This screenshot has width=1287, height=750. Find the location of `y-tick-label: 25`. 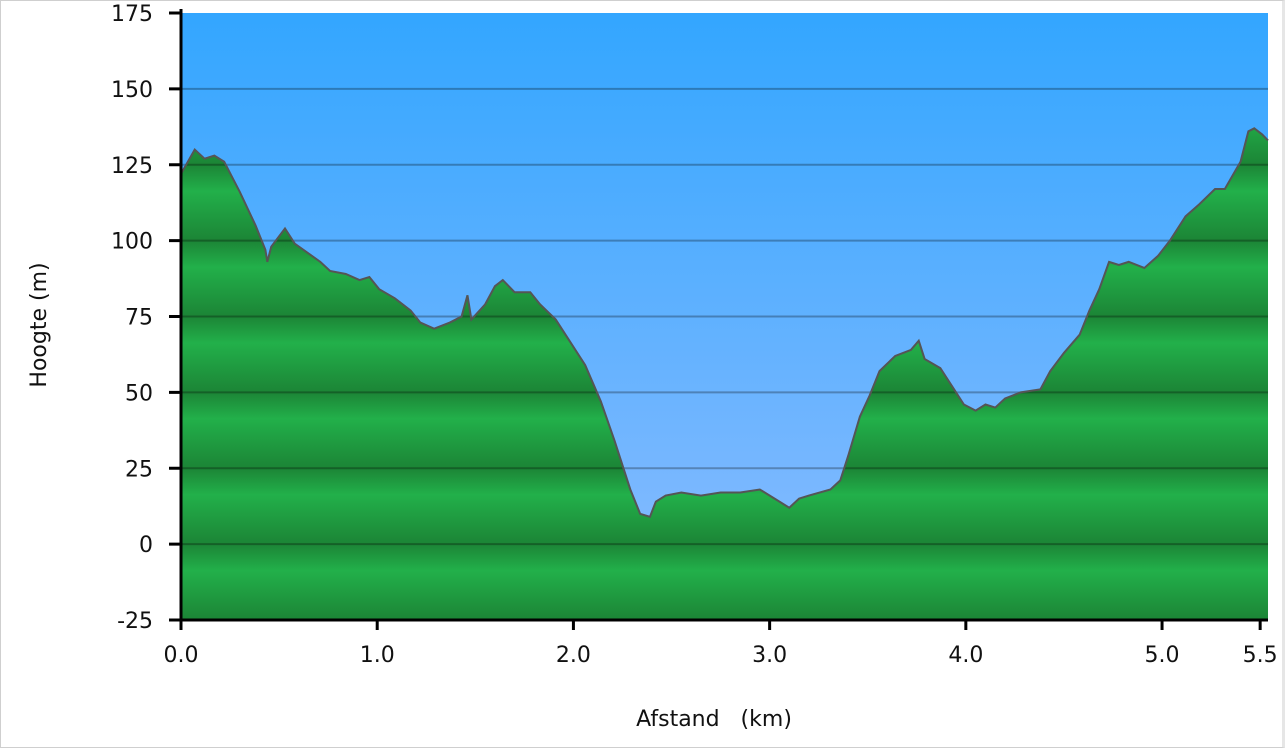

y-tick-label: 25 is located at coordinates (139, 469).